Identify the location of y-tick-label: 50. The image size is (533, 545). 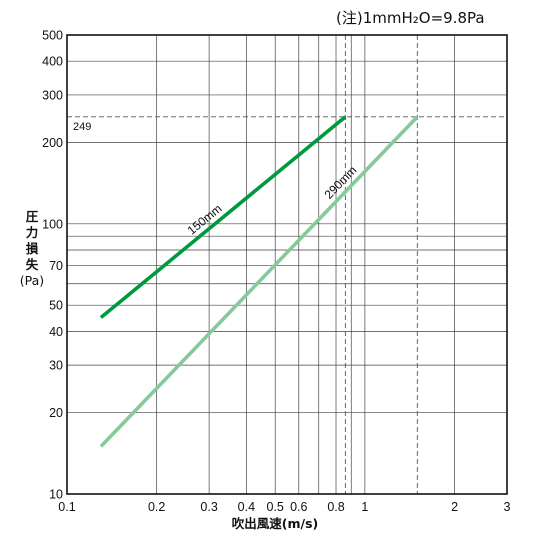
(56, 306).